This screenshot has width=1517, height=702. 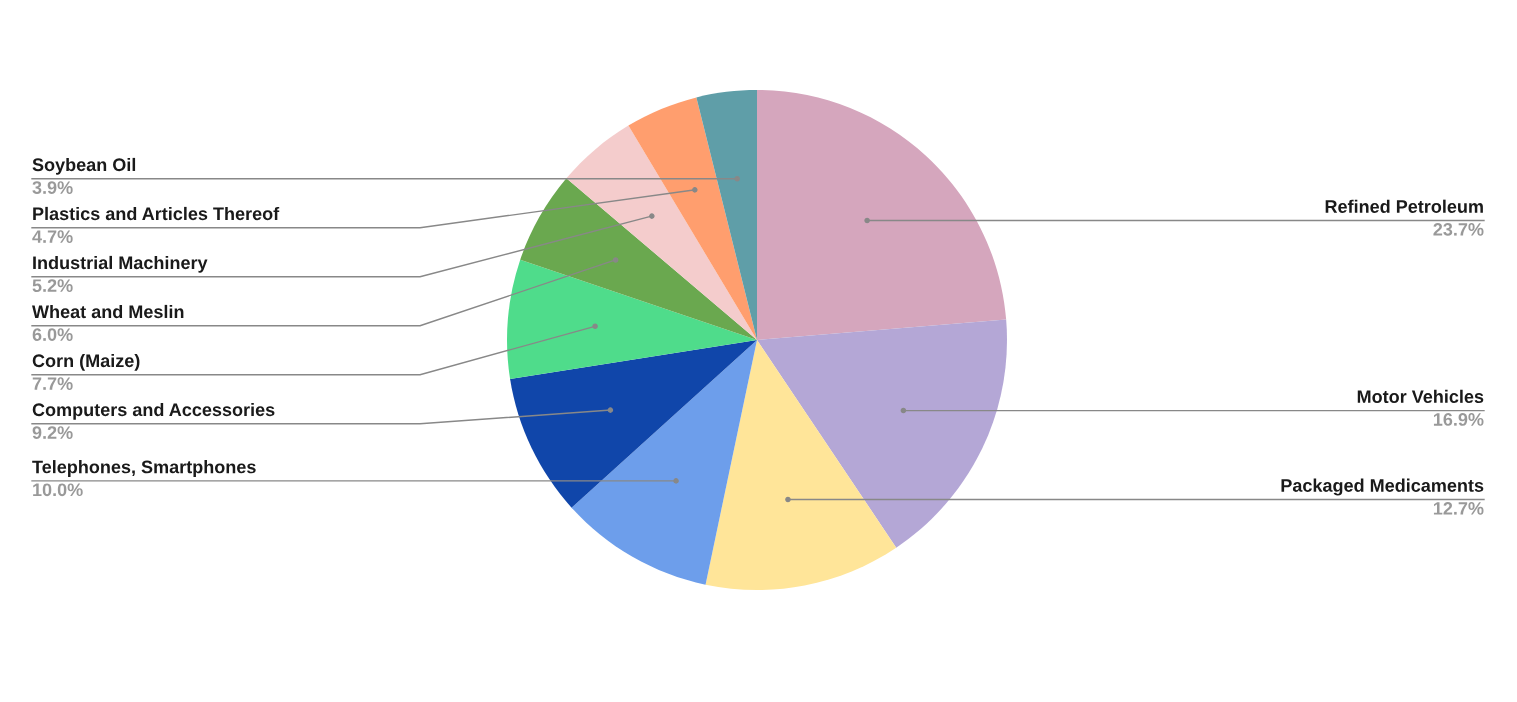 What do you see at coordinates (1458, 419) in the screenshot?
I see `data-label: 16.9%` at bounding box center [1458, 419].